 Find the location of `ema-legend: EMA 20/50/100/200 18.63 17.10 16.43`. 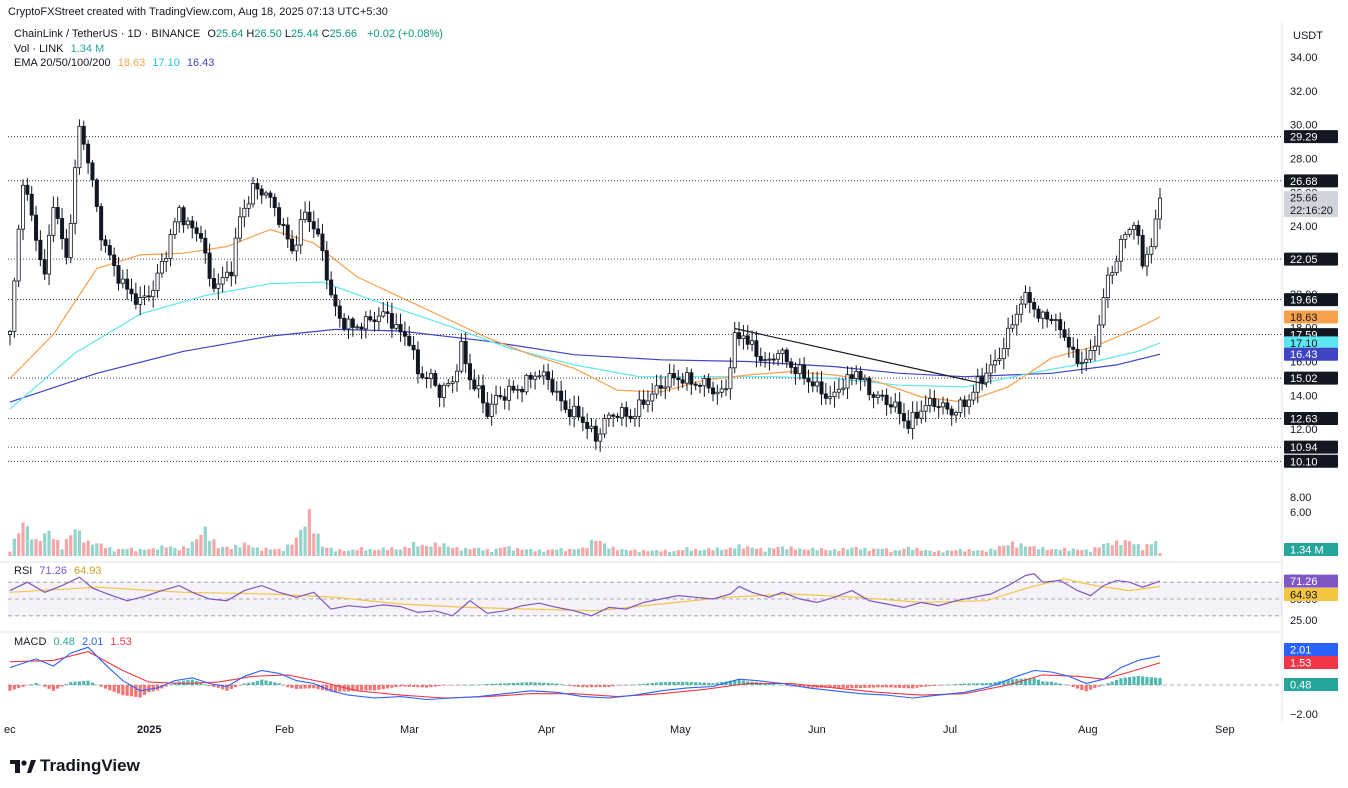

ema-legend: EMA 20/50/100/200 18.63 17.10 16.43 is located at coordinates (116, 63).